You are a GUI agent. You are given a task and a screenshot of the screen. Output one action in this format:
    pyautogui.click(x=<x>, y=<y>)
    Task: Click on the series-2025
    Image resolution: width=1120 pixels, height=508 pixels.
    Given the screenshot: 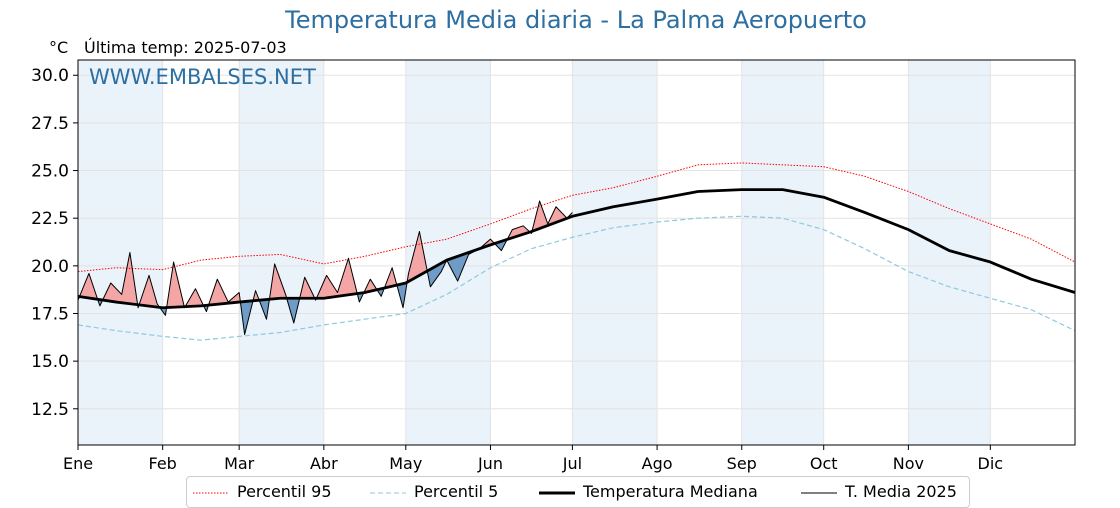 What is the action you would take?
    pyautogui.click(x=325, y=267)
    